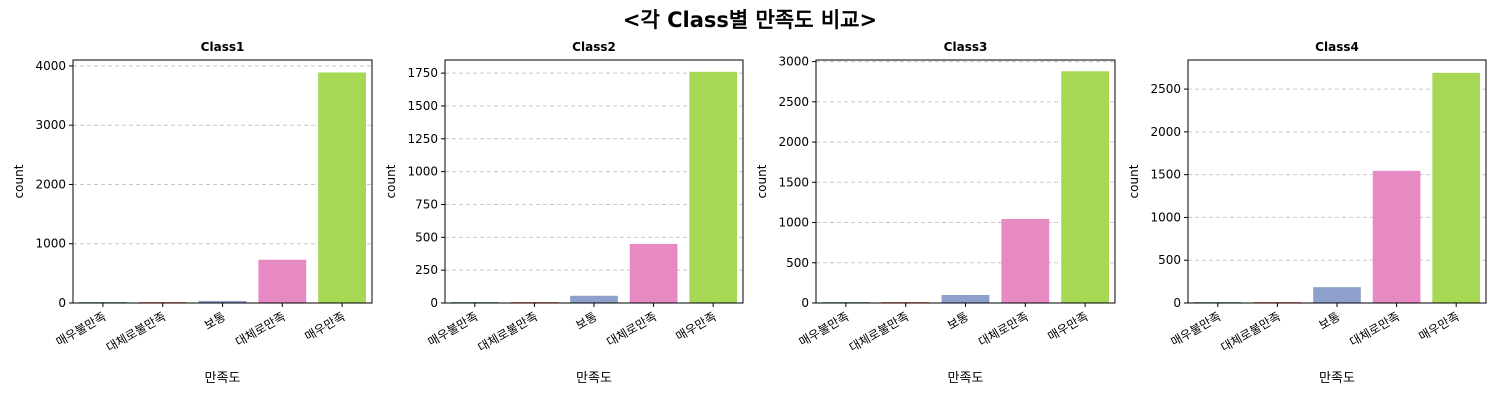 The image size is (1500, 400). What do you see at coordinates (966, 47) in the screenshot?
I see `subplot-title: Class3` at bounding box center [966, 47].